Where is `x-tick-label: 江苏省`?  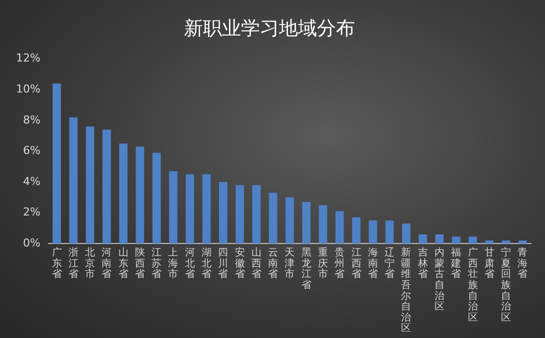 x-tick-label: 江苏省 is located at coordinates (157, 263).